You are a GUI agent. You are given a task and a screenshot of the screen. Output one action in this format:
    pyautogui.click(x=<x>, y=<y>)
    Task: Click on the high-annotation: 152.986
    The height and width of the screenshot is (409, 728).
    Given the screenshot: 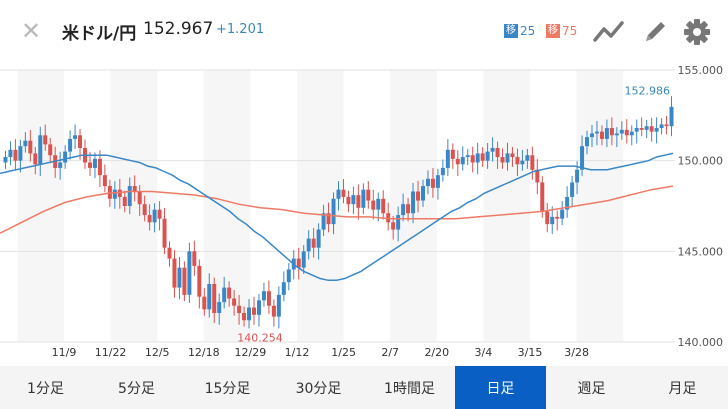 What is the action you would take?
    pyautogui.click(x=648, y=91)
    